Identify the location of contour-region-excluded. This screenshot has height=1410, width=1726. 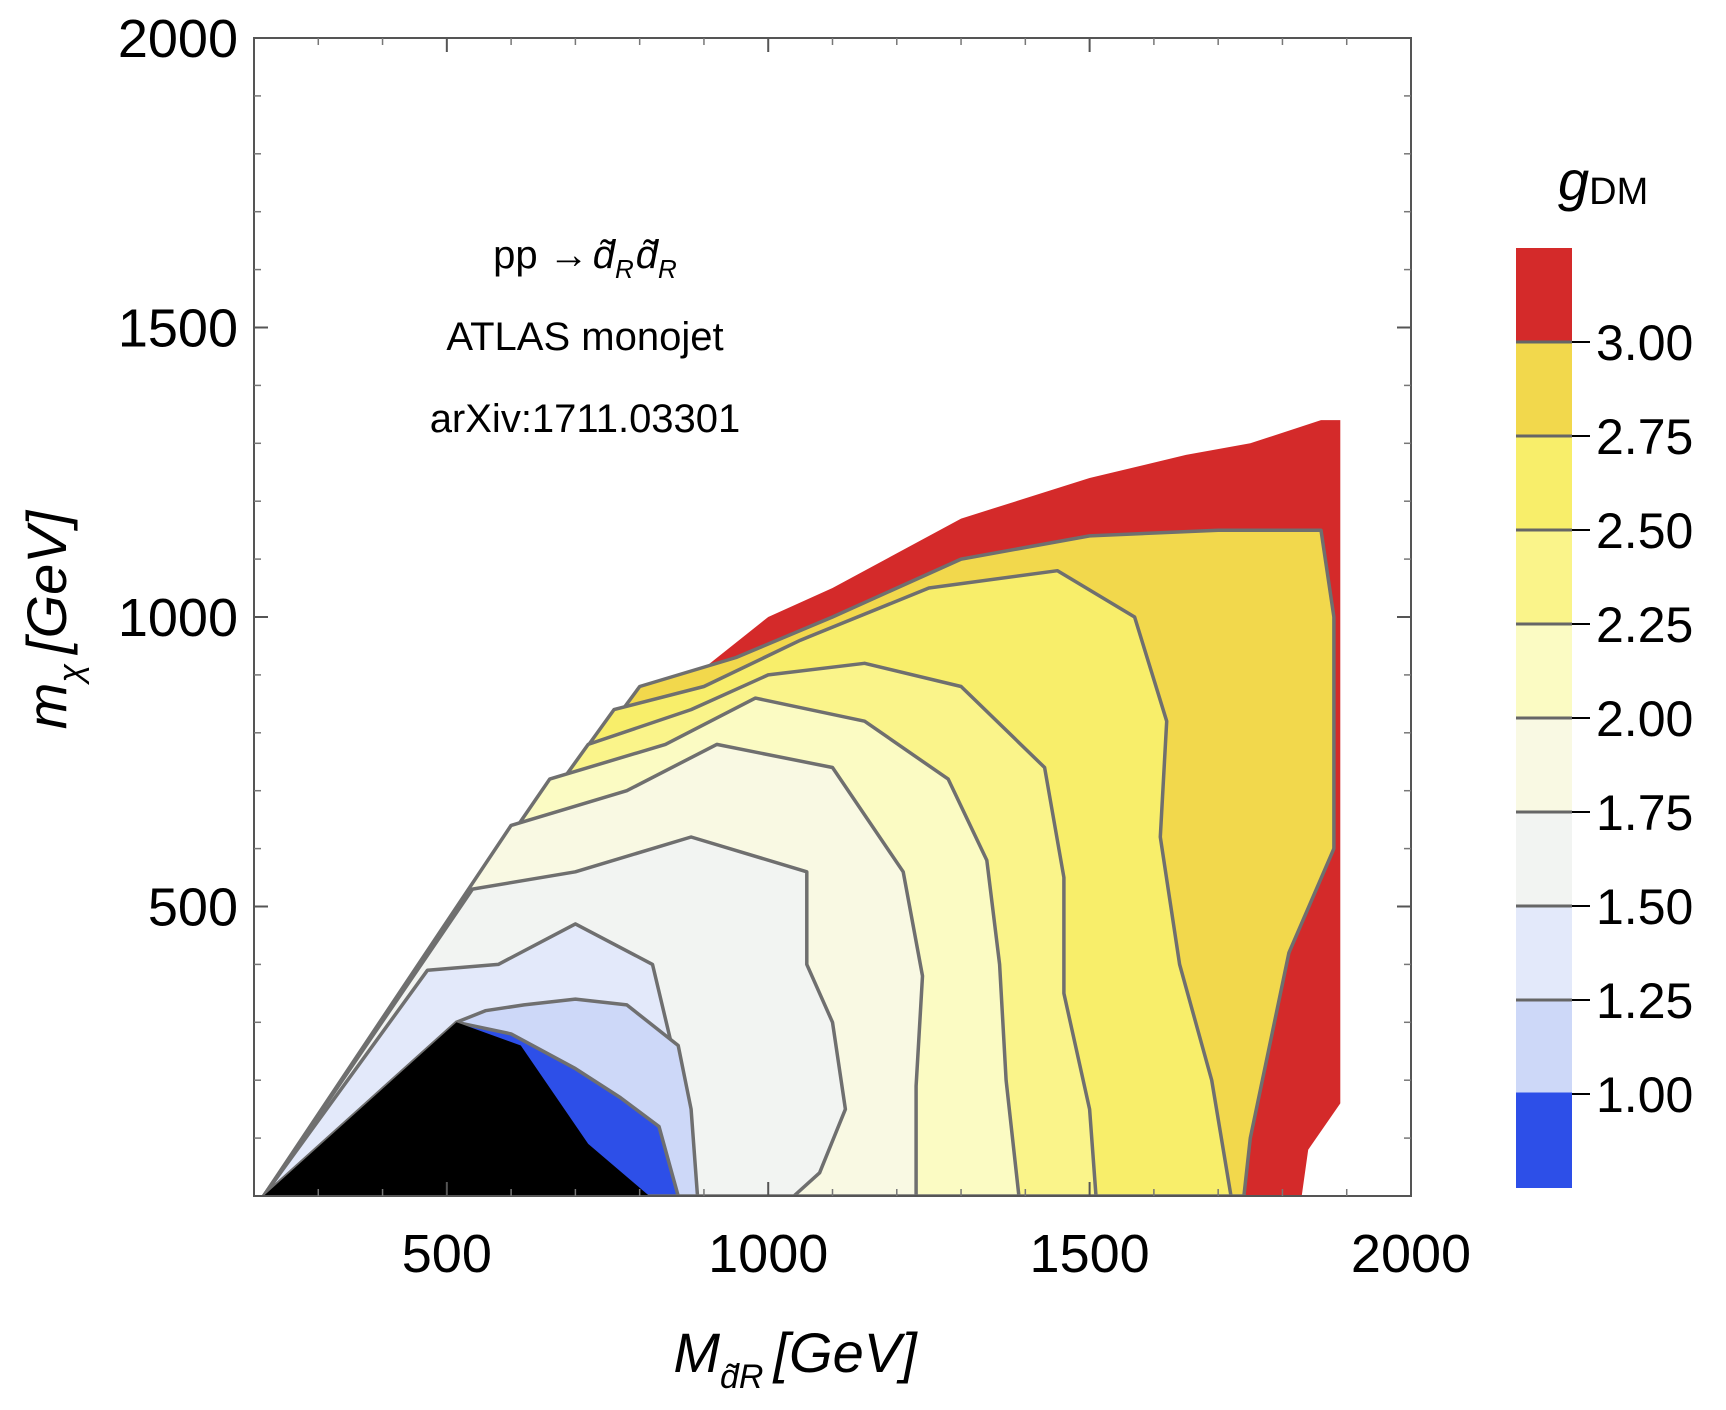
(456, 1109).